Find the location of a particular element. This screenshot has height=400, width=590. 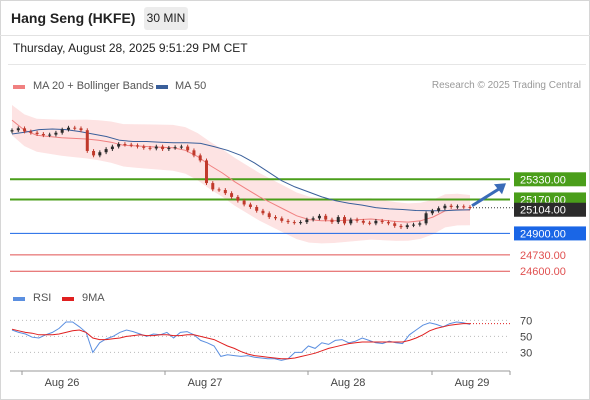

rsi-legend-label: RSI is located at coordinates (42, 298).